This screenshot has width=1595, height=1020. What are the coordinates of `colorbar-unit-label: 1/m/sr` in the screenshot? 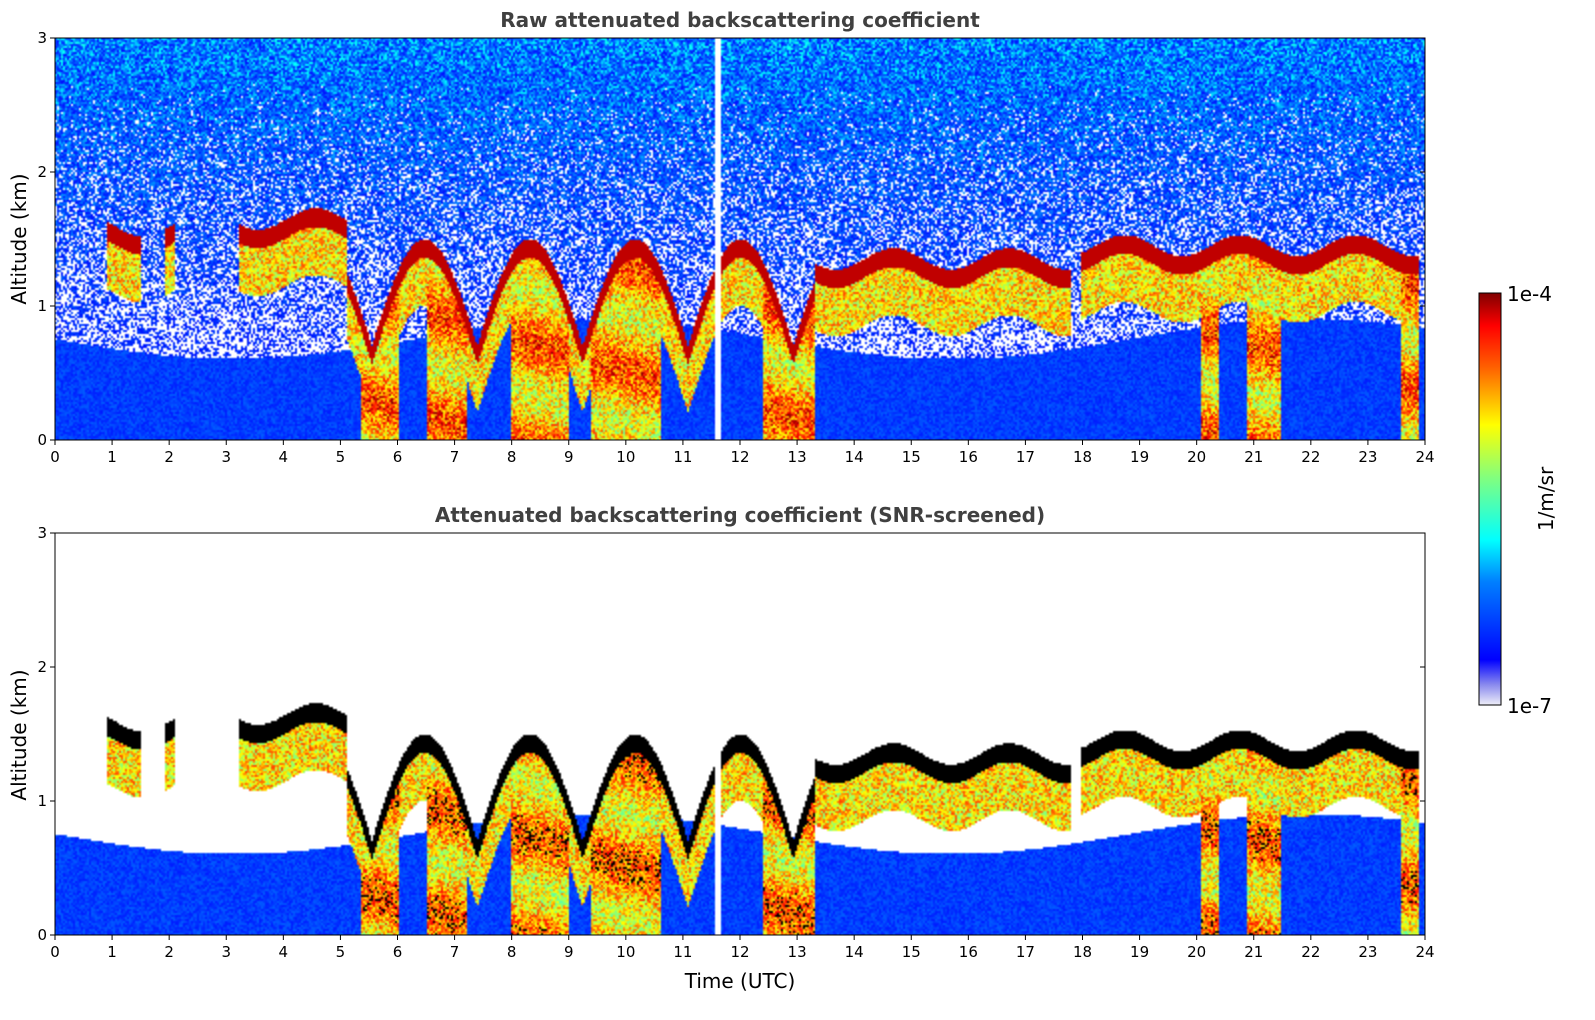 It's located at (1546, 498).